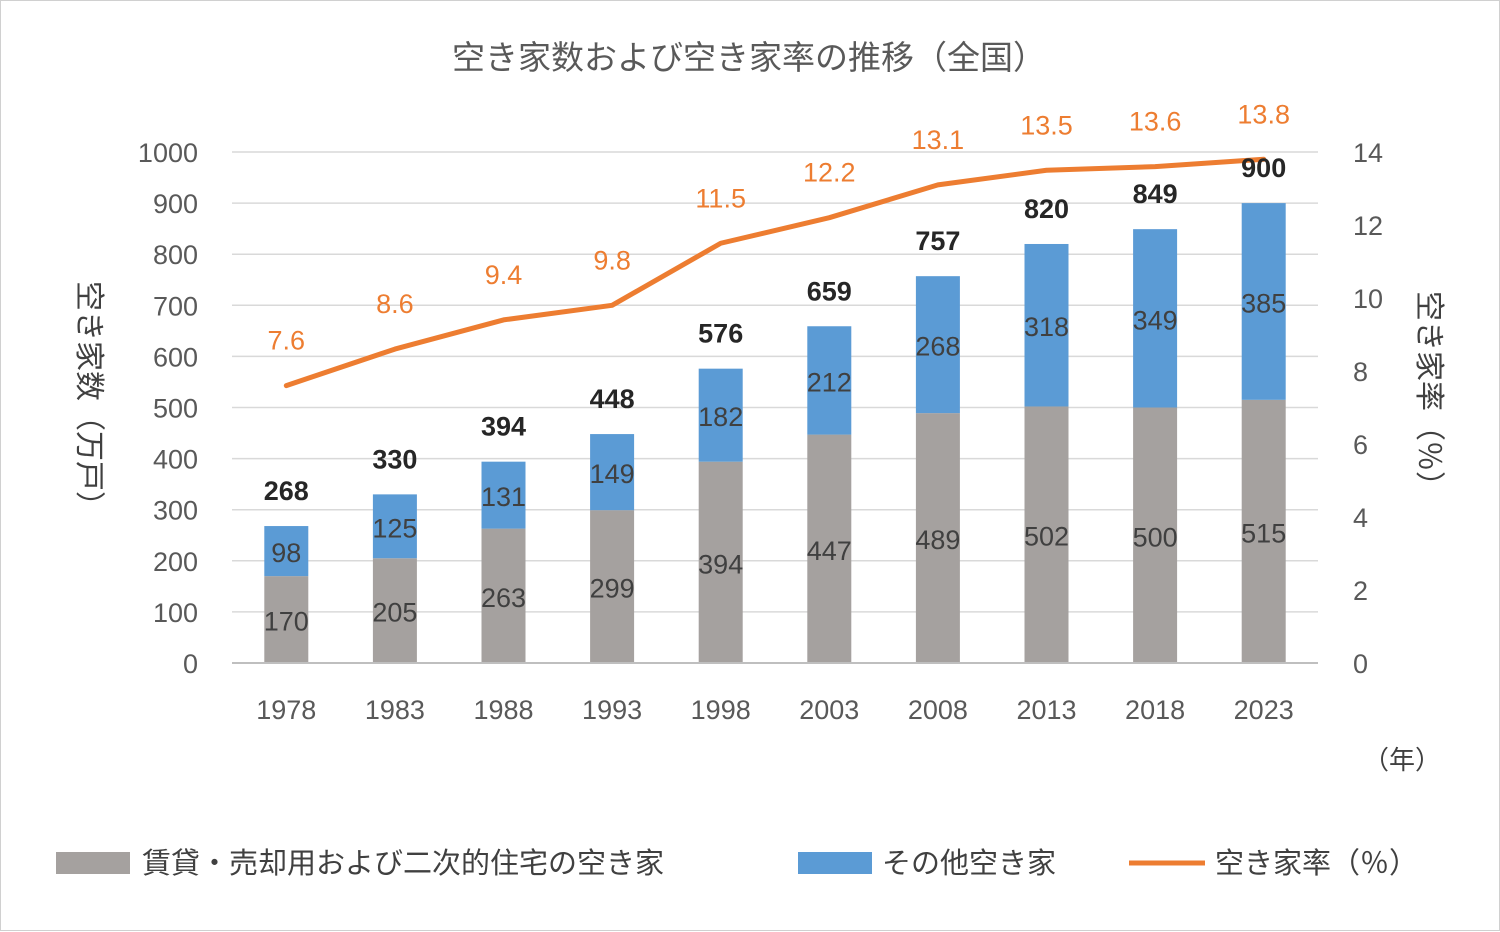  I want to click on data-label-other-vacant: 149, so click(612, 474).